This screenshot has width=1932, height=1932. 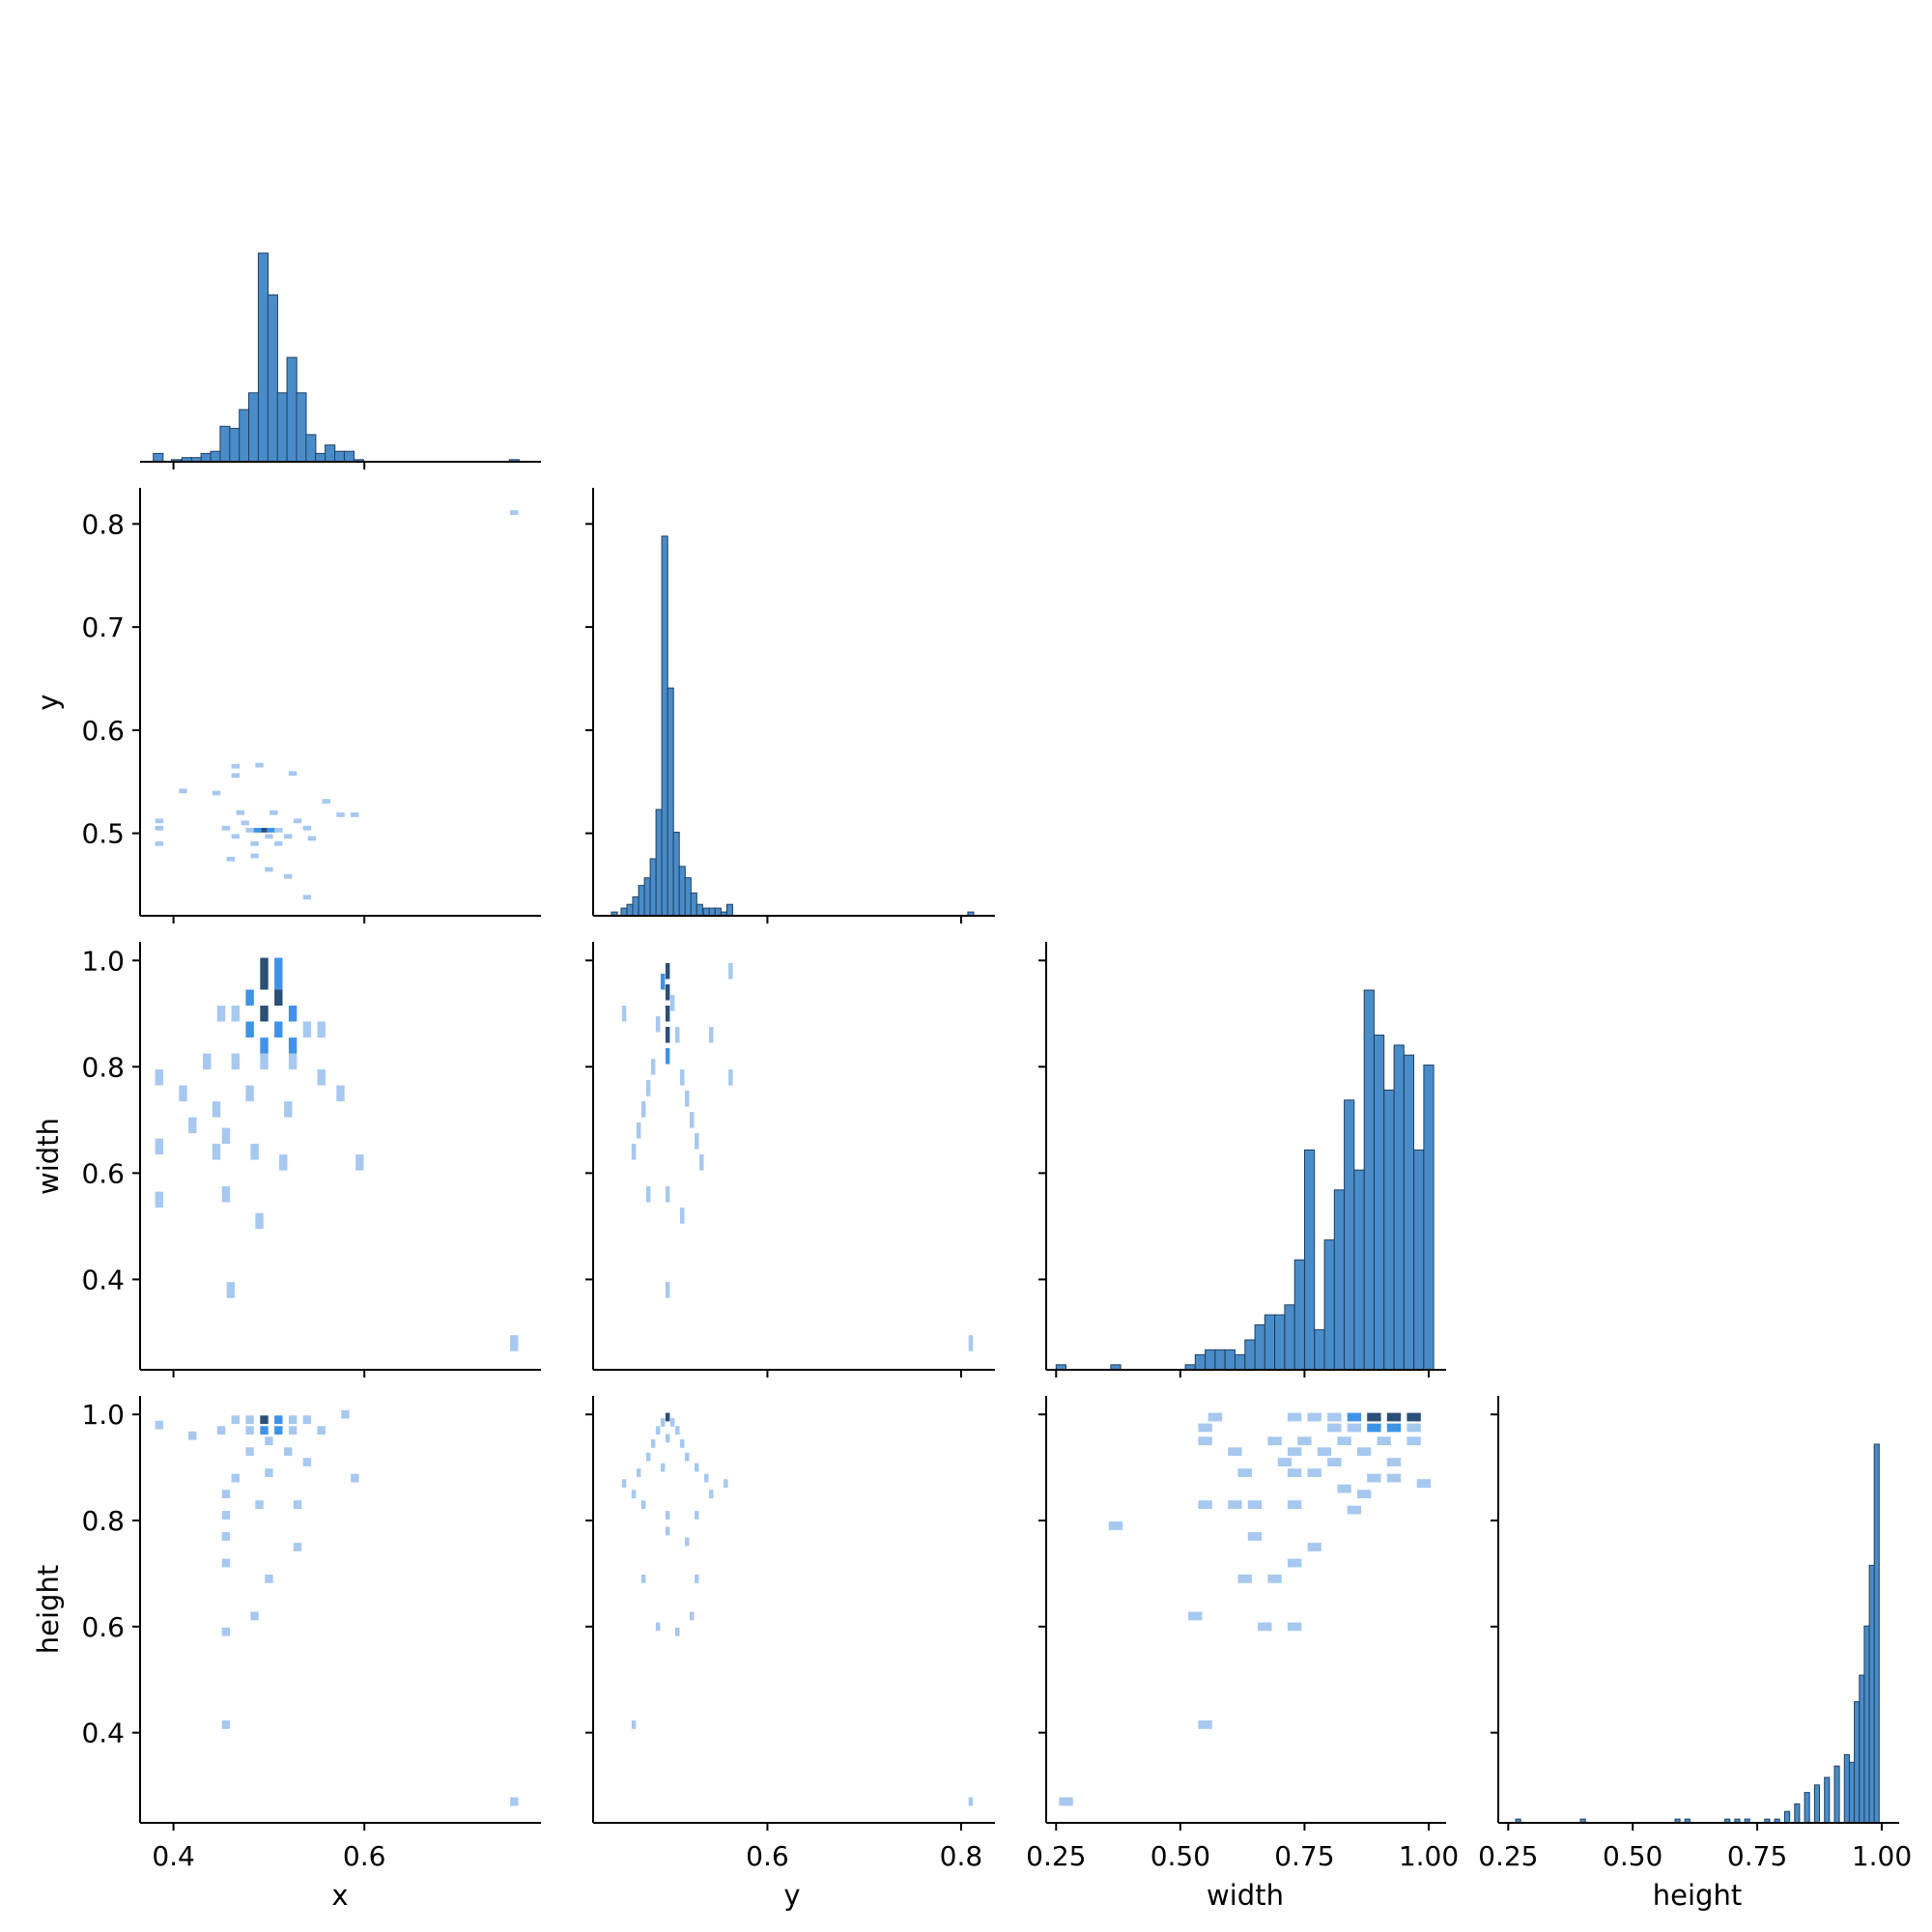 I want to click on x-tick-label: 0.25, so click(x=1056, y=1856).